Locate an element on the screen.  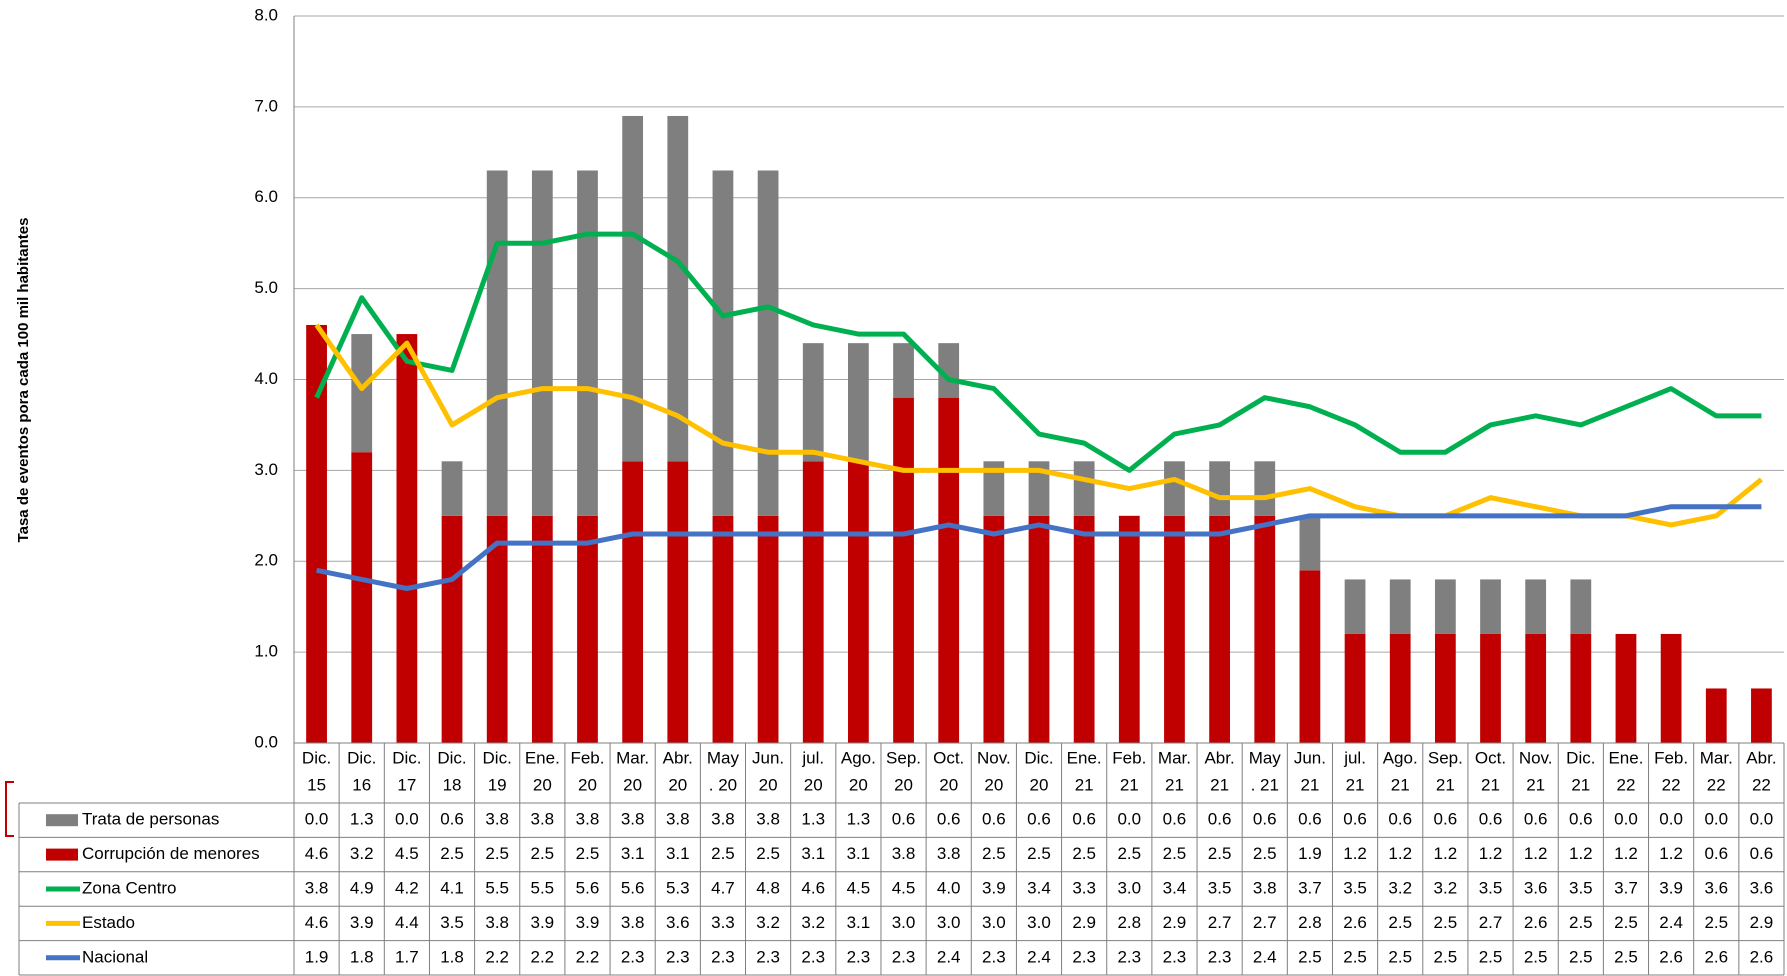
table-cell: 2.2 is located at coordinates (497, 956).